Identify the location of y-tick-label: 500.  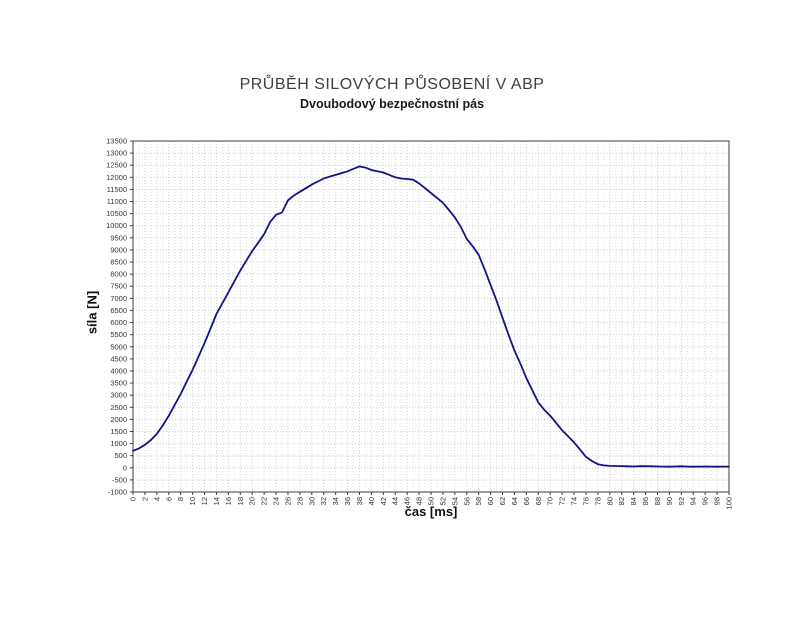
(120, 455).